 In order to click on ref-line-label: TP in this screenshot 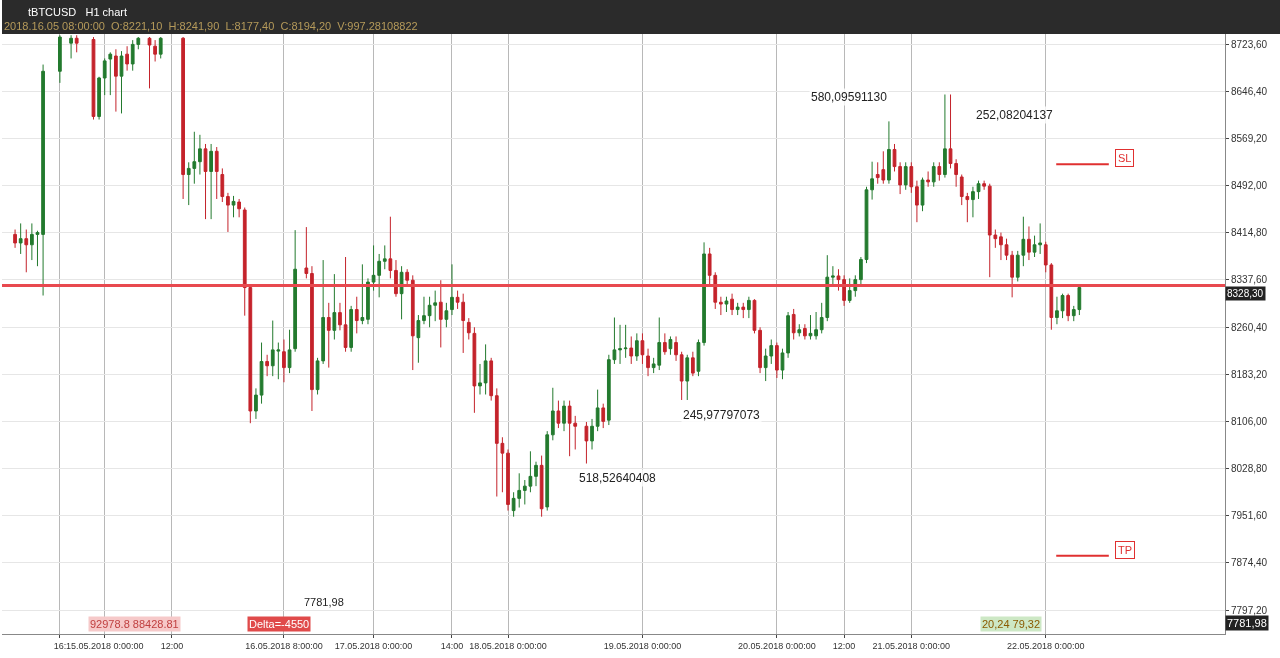, I will do `click(1125, 550)`.